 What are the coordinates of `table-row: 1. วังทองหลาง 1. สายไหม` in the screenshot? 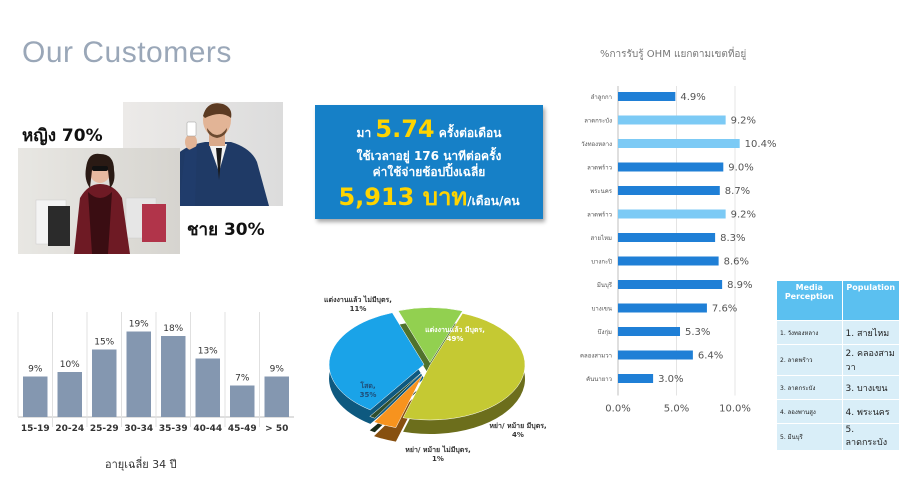 It's located at (838, 332).